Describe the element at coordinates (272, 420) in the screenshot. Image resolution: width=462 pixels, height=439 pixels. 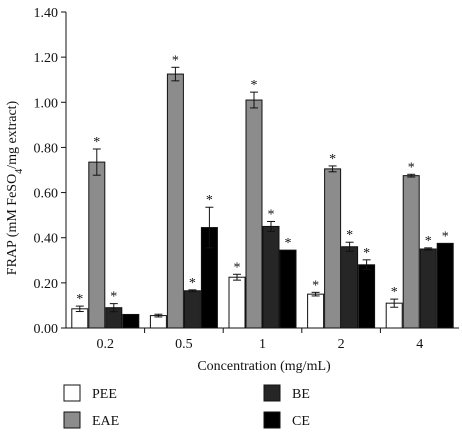
I see `legend-swatch-ce` at that location.